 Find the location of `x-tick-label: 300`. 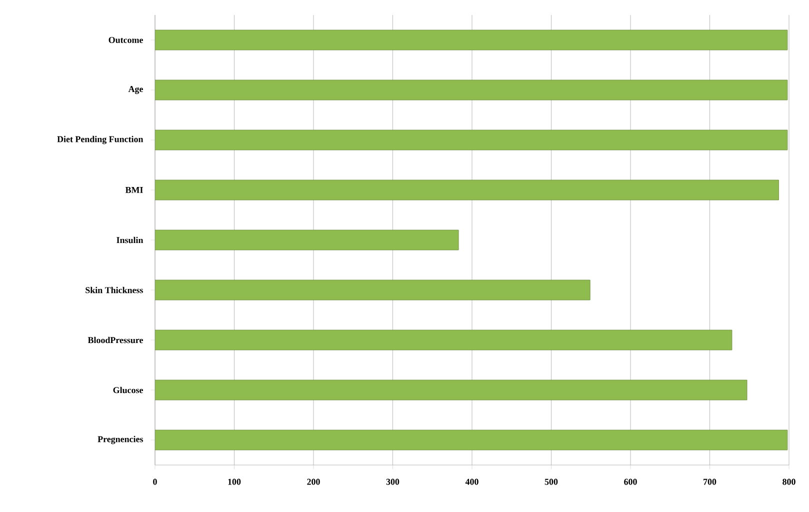

x-tick-label: 300 is located at coordinates (393, 481).